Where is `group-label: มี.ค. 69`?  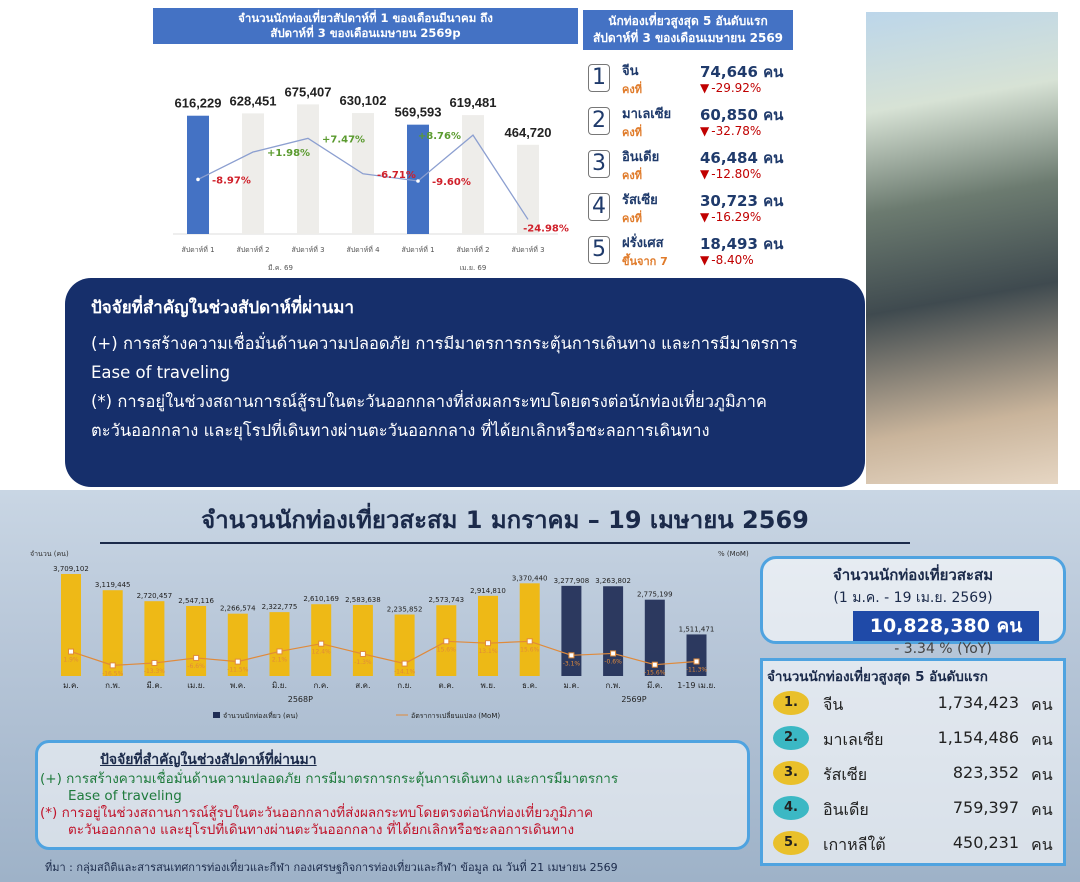 group-label: มี.ค. 69 is located at coordinates (280, 268).